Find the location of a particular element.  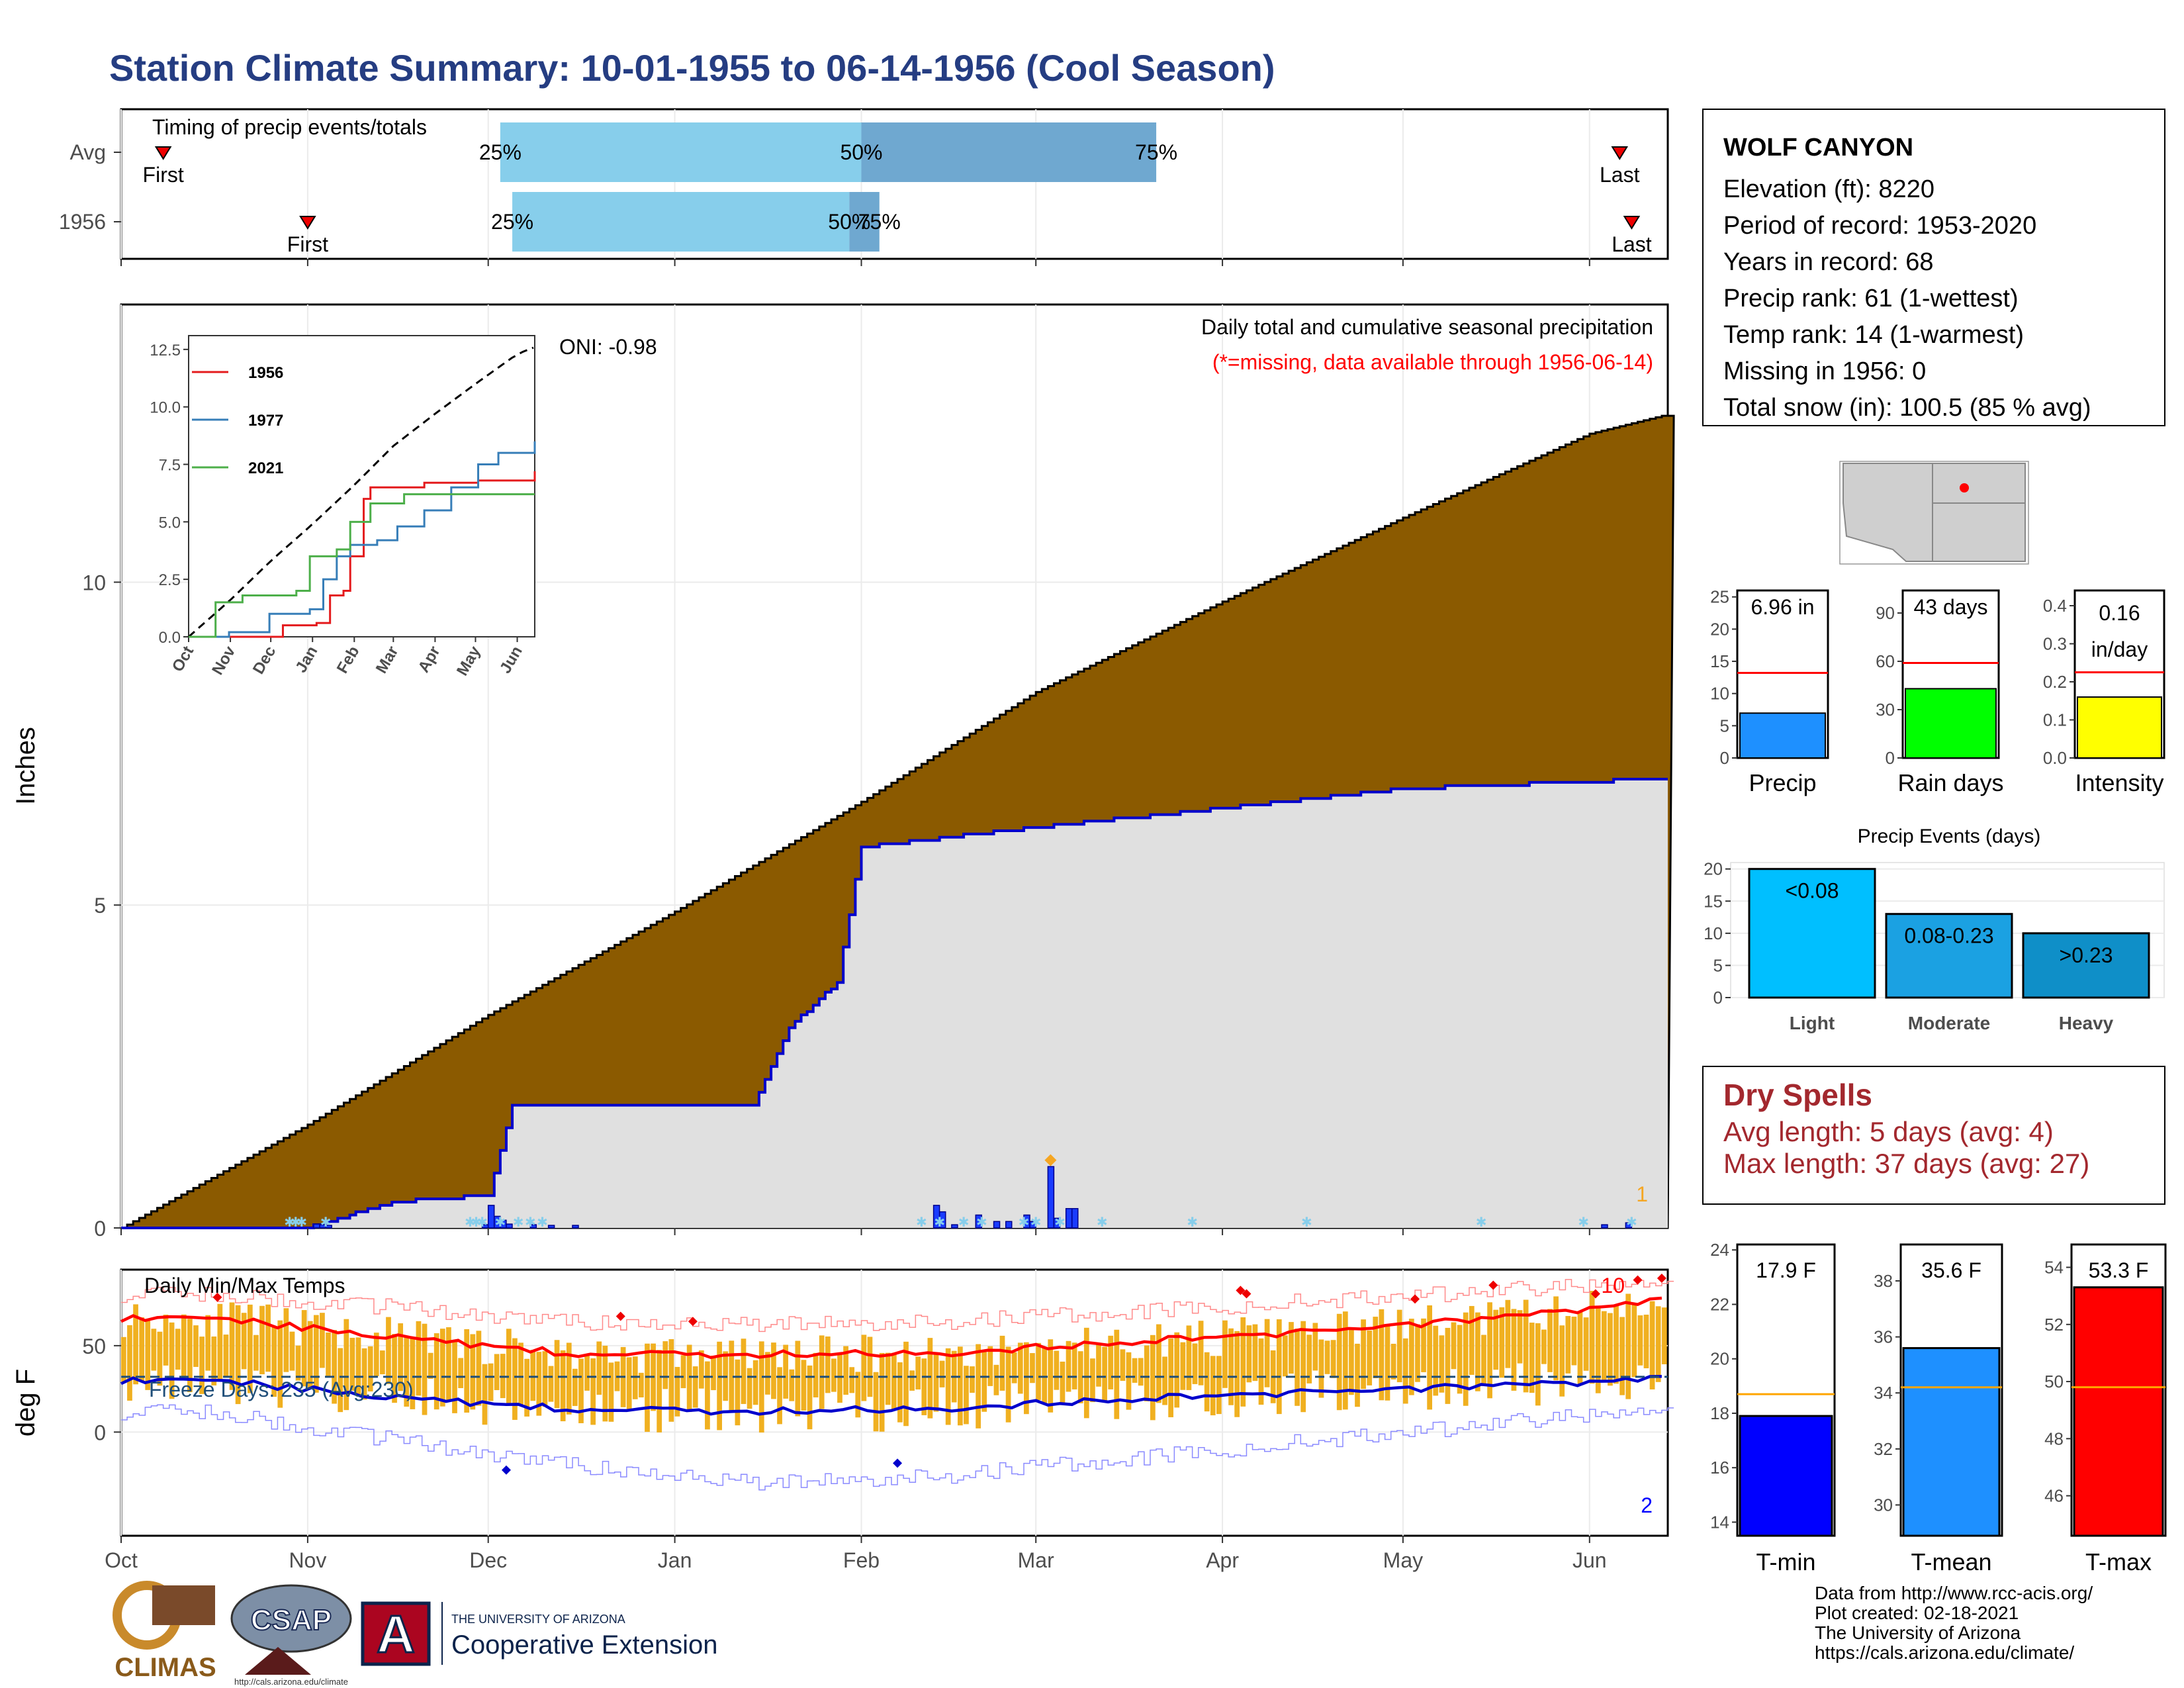

temp-bar-value: 17.9 F is located at coordinates (1786, 1270).